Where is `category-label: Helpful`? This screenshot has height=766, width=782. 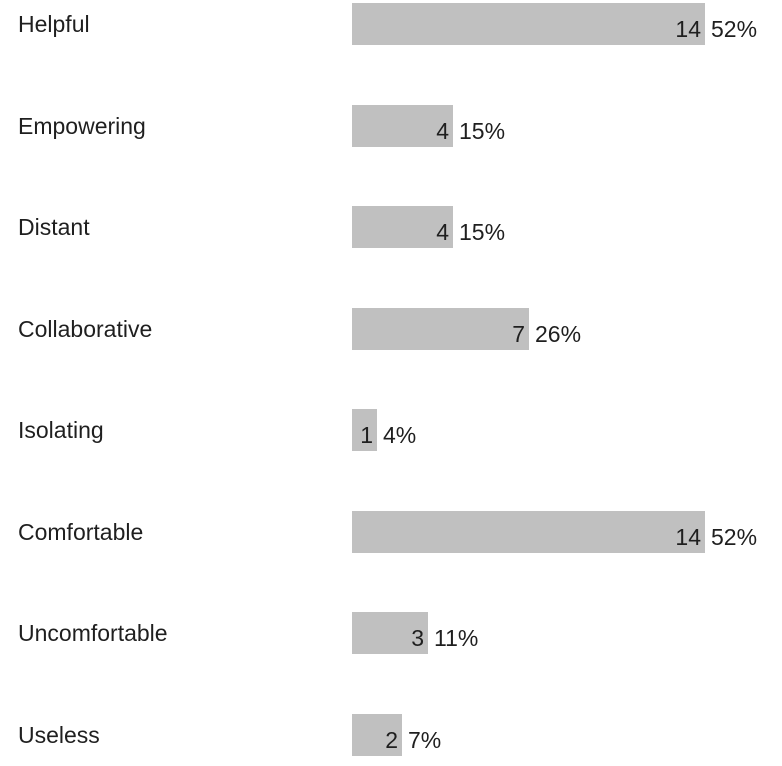 category-label: Helpful is located at coordinates (54, 24).